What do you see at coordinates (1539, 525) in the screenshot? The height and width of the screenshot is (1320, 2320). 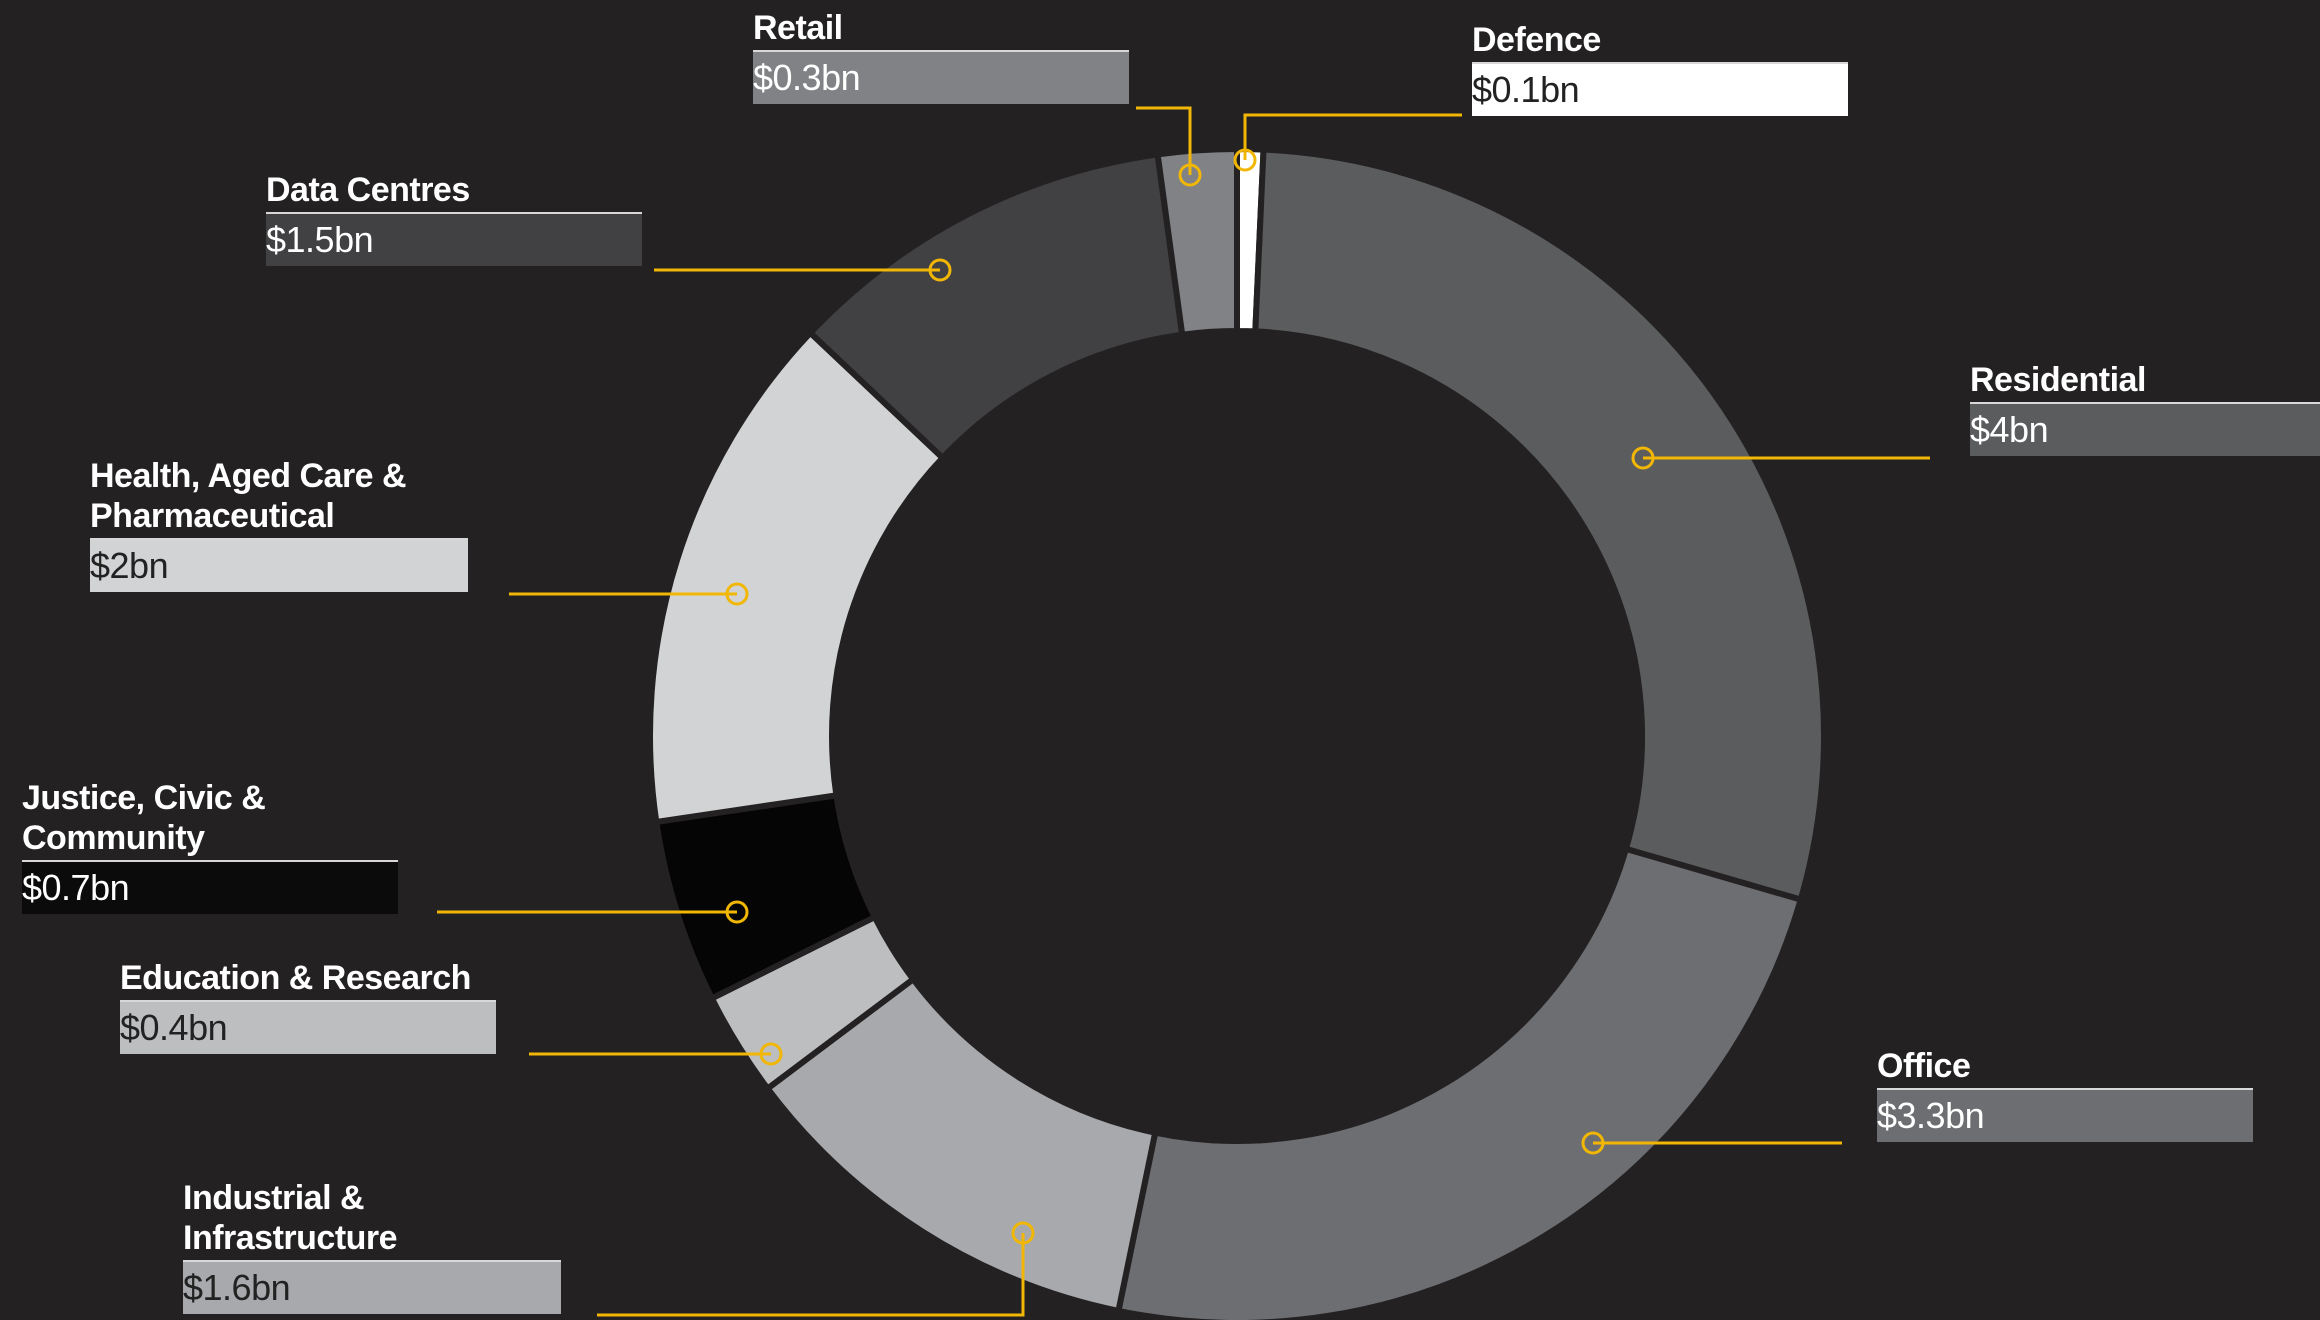 I see `slice-residential` at bounding box center [1539, 525].